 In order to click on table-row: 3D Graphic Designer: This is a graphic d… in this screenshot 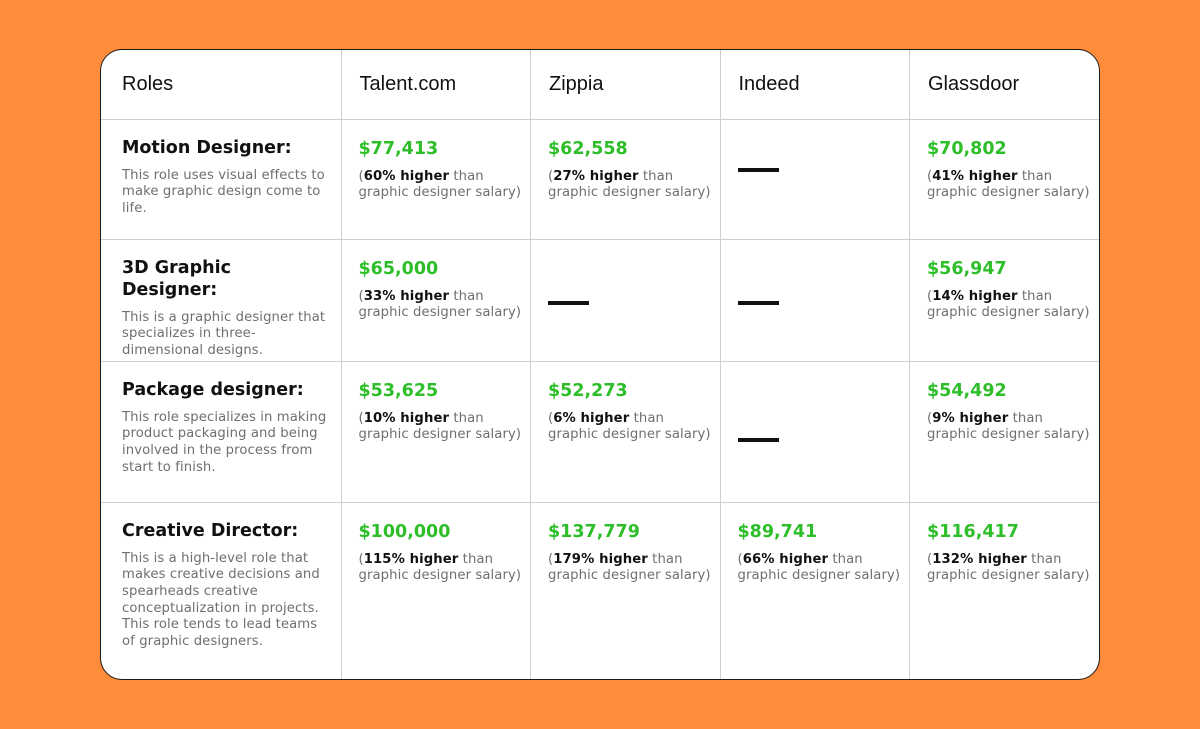, I will do `click(600, 300)`.